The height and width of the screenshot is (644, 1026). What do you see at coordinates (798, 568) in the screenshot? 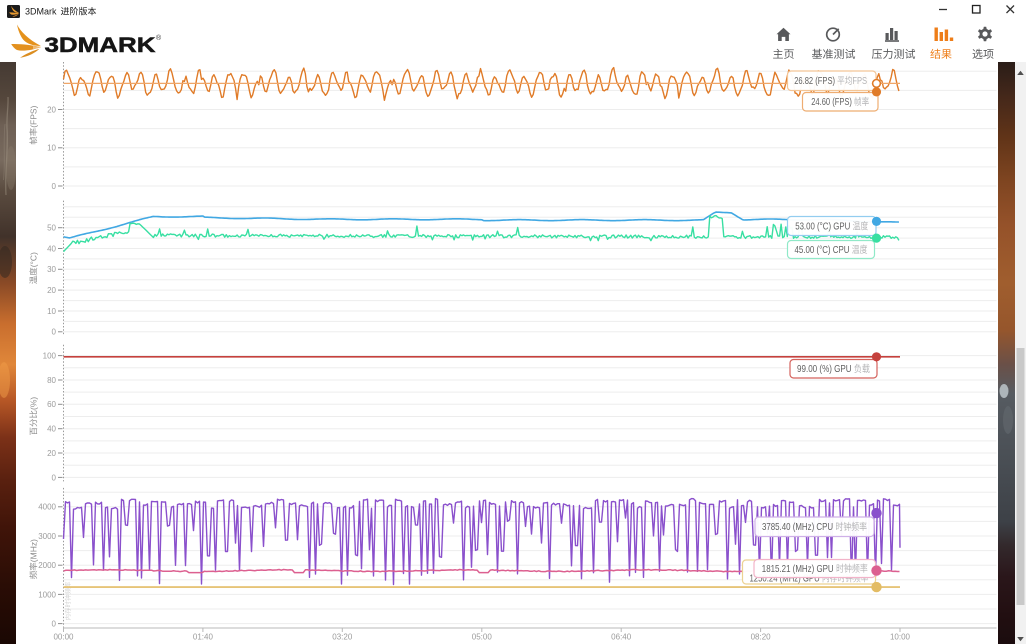
I see `svg-text: 1815.21 (MHz) GPU` at bounding box center [798, 568].